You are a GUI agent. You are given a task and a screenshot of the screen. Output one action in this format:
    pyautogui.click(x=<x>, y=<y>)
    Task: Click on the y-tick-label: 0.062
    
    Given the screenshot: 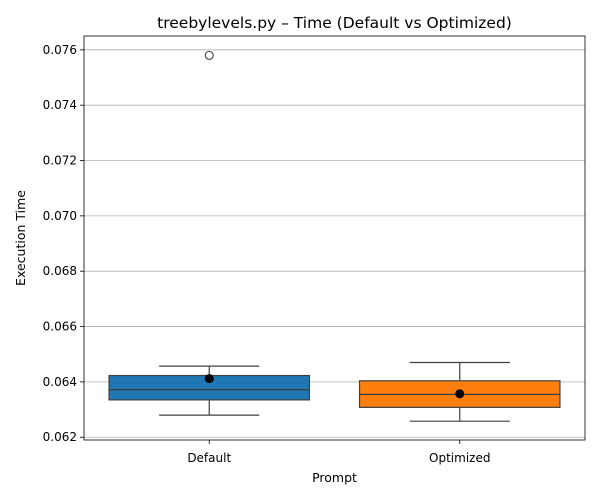 What is the action you would take?
    pyautogui.click(x=60, y=437)
    